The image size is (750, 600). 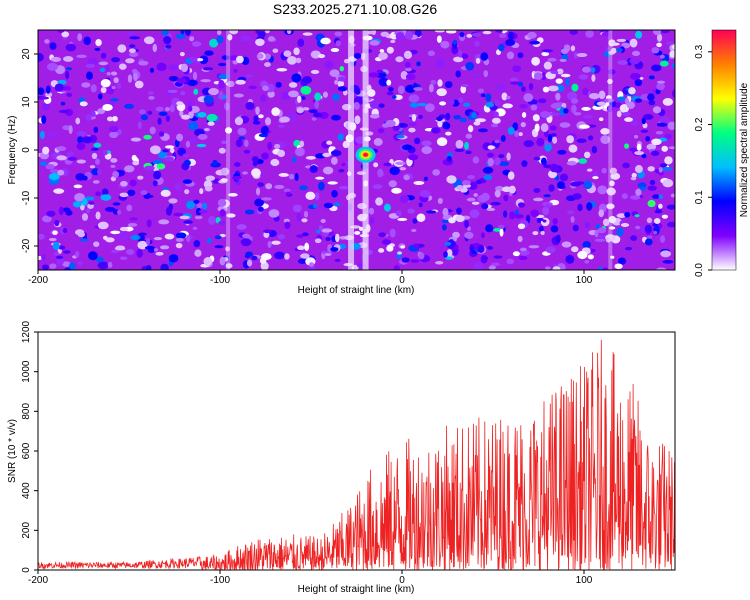 I want to click on snr-x-ticks: -200 -100 0 100, so click(x=310, y=578).